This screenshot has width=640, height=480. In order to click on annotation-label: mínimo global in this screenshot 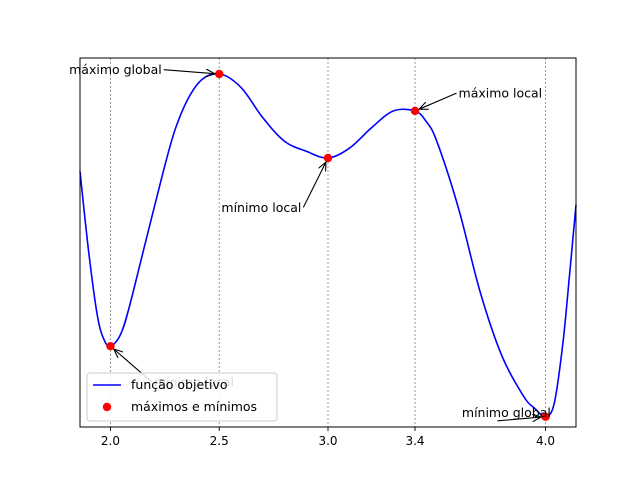, I will do `click(506, 412)`.